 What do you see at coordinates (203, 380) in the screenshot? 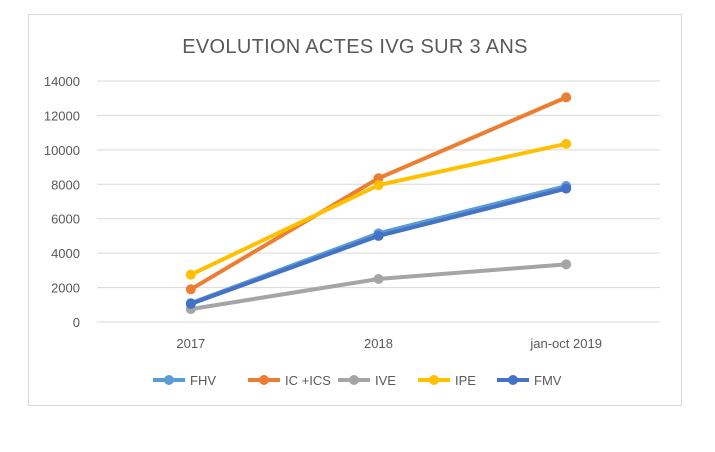
I see `legend-label: FHV` at bounding box center [203, 380].